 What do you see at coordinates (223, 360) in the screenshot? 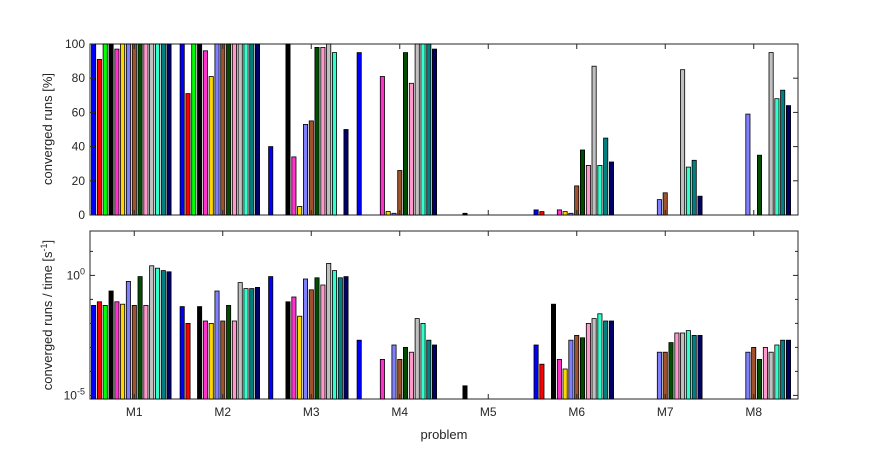
I see `bottom-bar-M2-s8` at bounding box center [223, 360].